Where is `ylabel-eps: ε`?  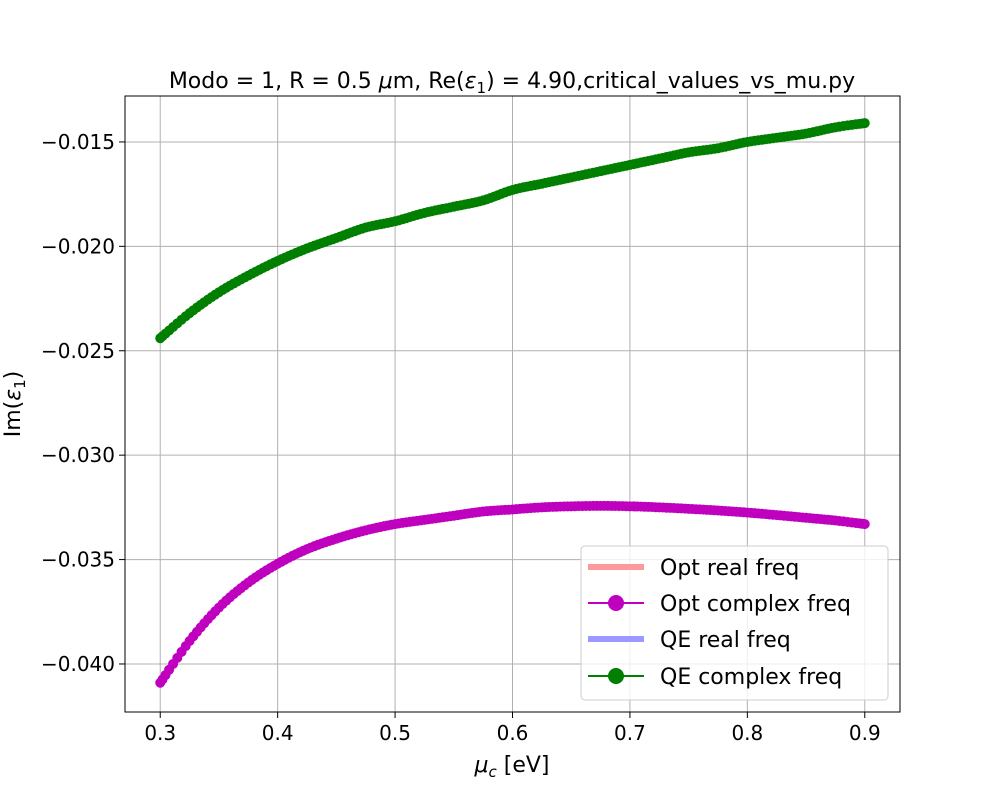
ylabel-eps: ε is located at coordinates (13, 395).